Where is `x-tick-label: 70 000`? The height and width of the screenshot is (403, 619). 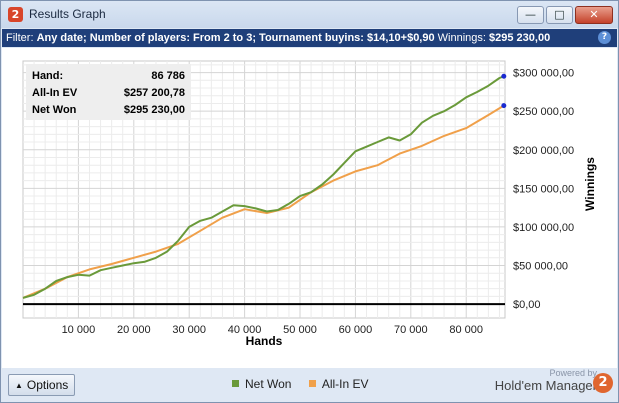 x-tick-label: 70 000 is located at coordinates (411, 330).